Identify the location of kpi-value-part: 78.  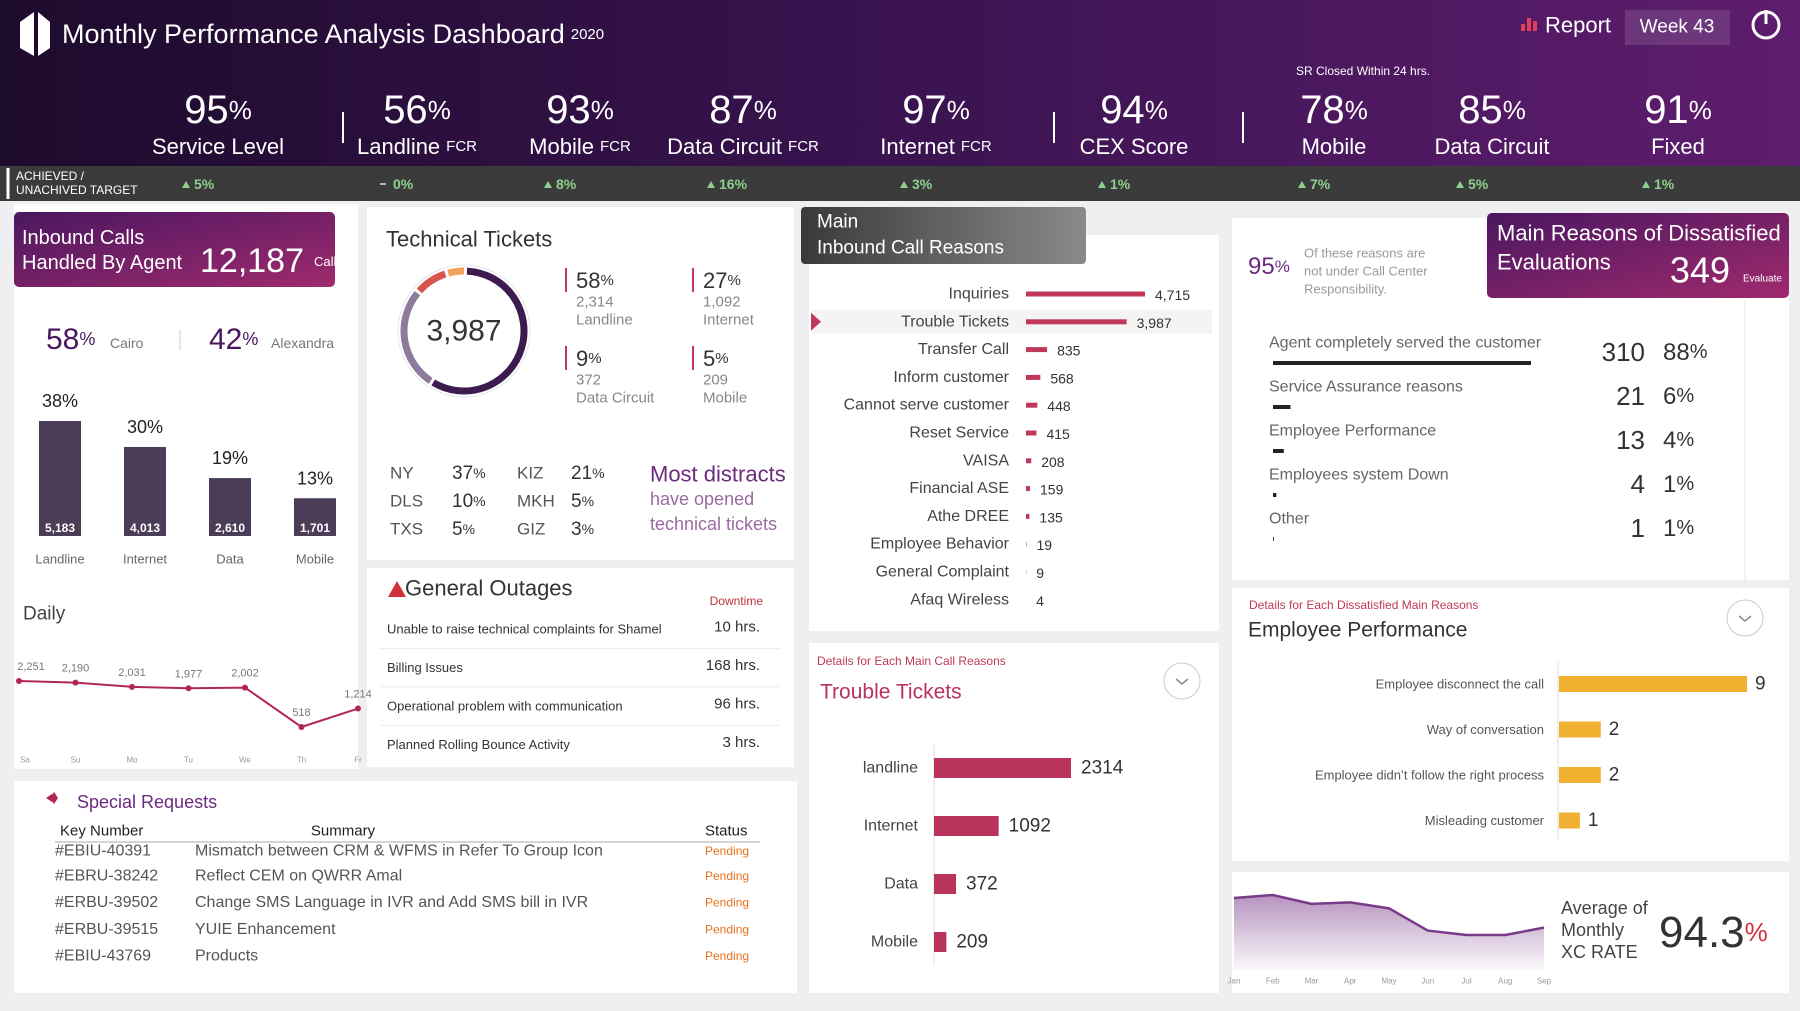
(1322, 110).